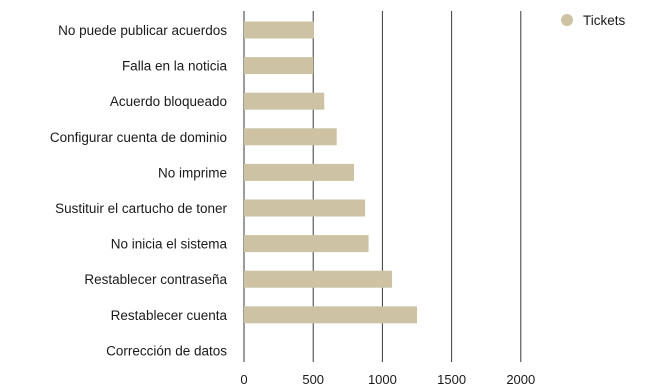  Describe the element at coordinates (168, 101) in the screenshot. I see `category-label: Acuerdo bloqueado` at that location.